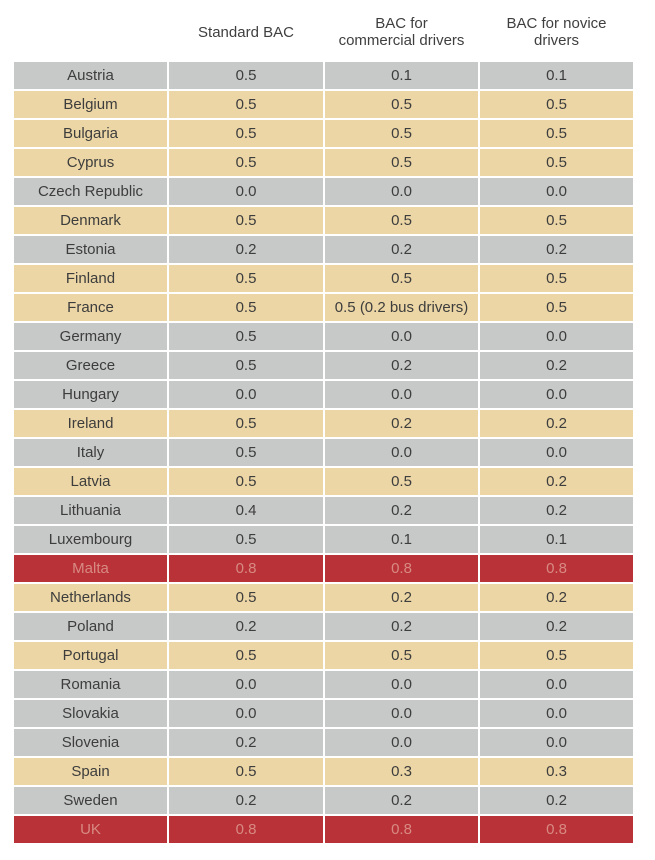 The width and height of the screenshot is (655, 860). I want to click on table-row: Ireland 0.5 0.2 0.2, so click(324, 423).